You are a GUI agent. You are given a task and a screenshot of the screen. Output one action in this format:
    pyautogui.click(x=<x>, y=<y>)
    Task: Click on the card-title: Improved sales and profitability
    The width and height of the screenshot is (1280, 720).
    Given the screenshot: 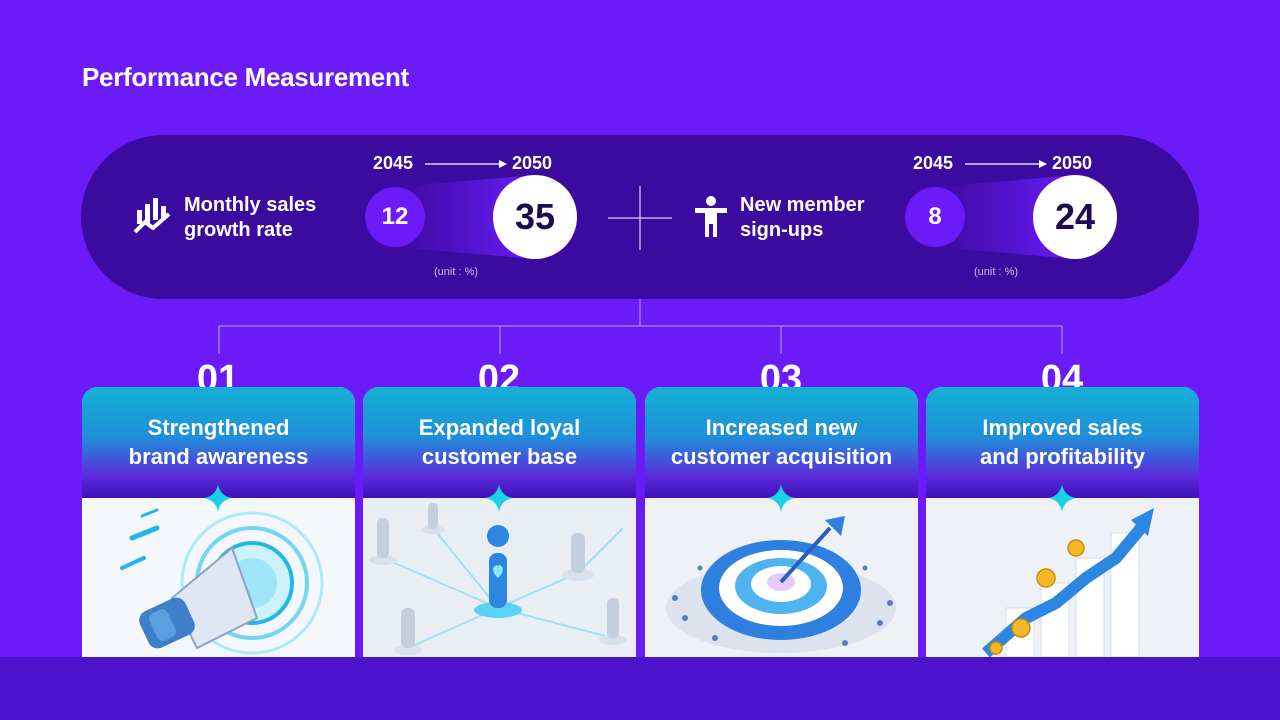 What is the action you would take?
    pyautogui.click(x=1062, y=442)
    